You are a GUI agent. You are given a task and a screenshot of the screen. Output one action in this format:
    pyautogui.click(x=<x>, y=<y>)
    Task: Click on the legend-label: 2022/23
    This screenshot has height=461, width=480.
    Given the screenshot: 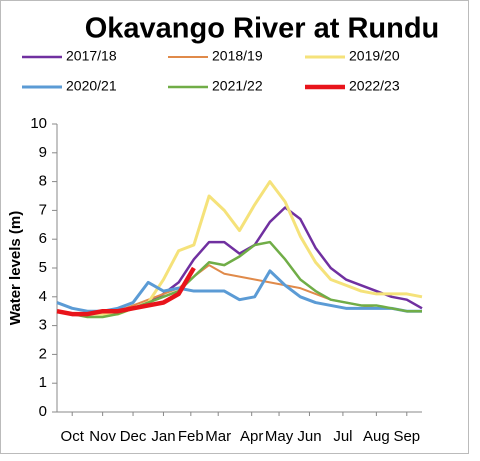 What is the action you would take?
    pyautogui.click(x=374, y=86)
    